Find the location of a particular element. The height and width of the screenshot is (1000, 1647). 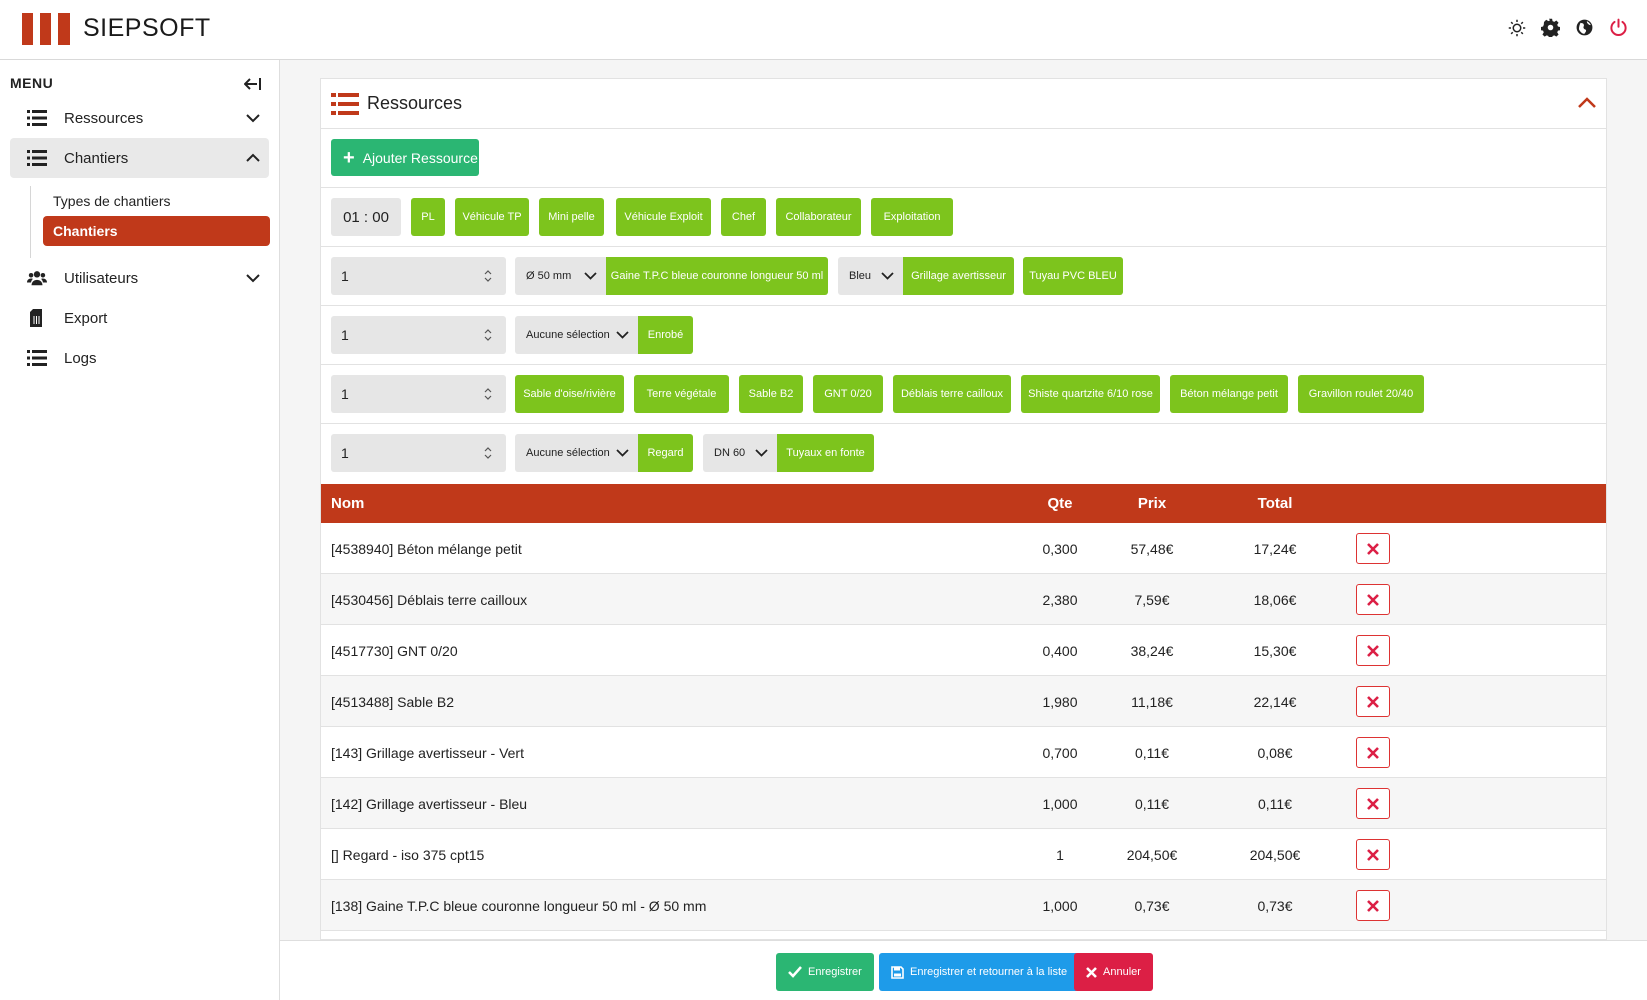

save-label: Enregistrer is located at coordinates (835, 972).